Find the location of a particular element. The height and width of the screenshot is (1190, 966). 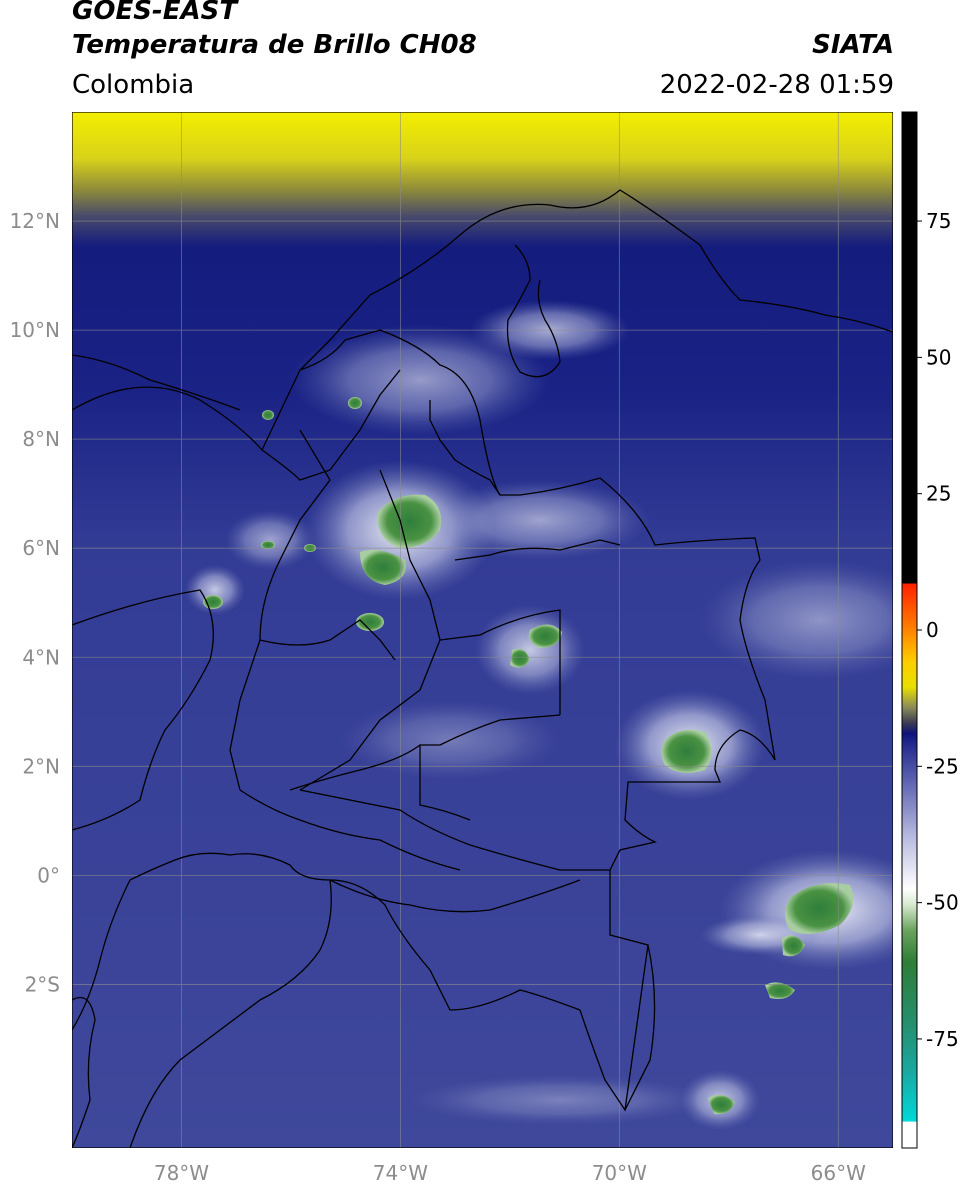

satellite-title: GOES-EAST is located at coordinates (155, 13).